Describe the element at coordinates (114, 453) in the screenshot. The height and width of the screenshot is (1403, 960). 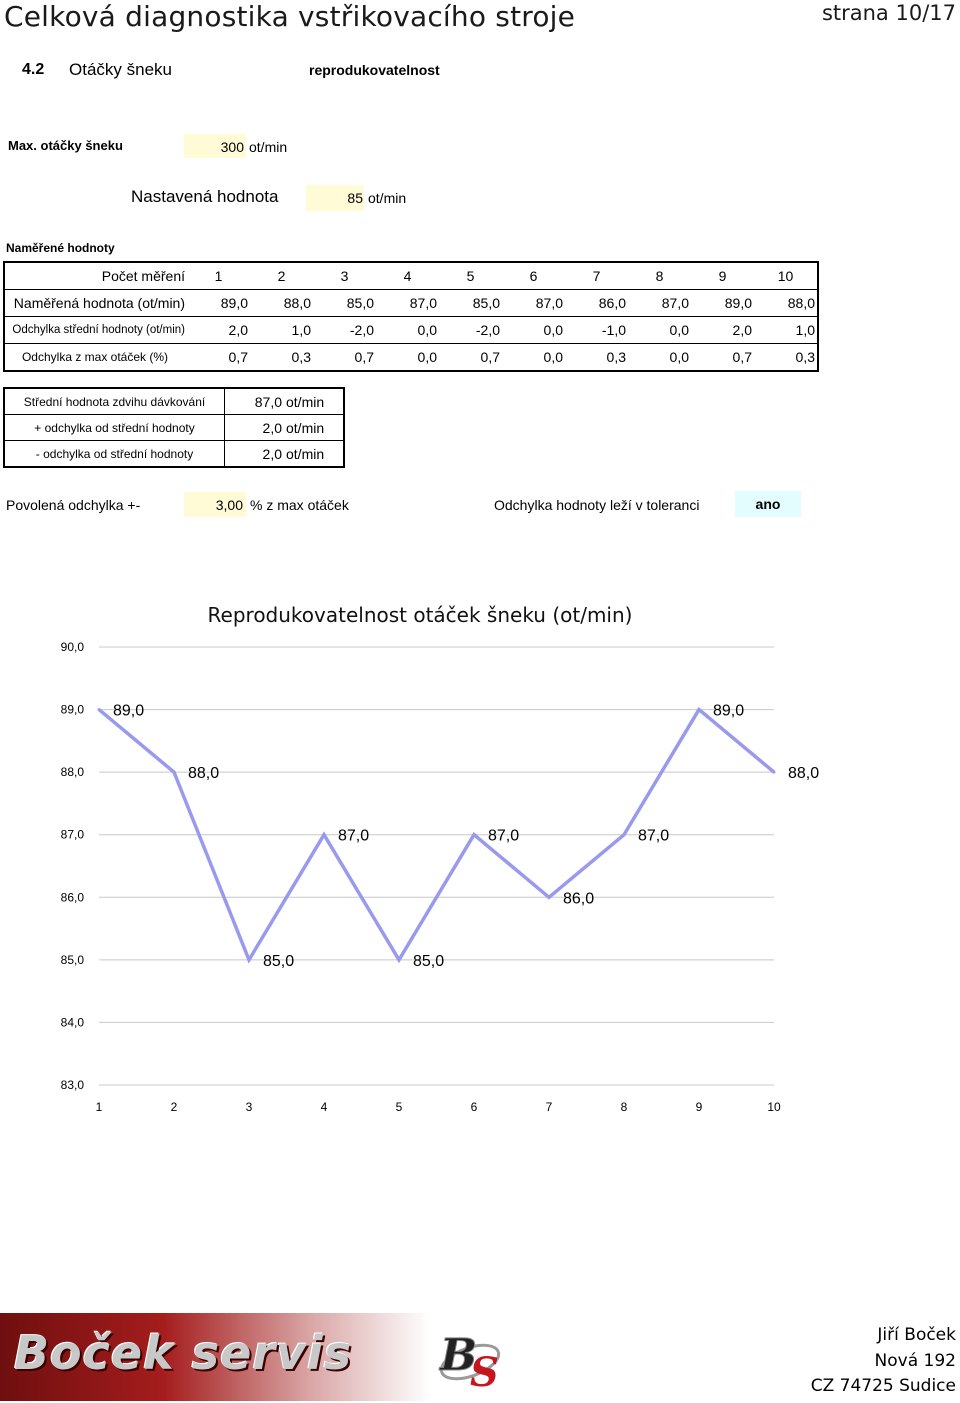
I see `stats-label: - odchylka od střední hodnoty` at that location.